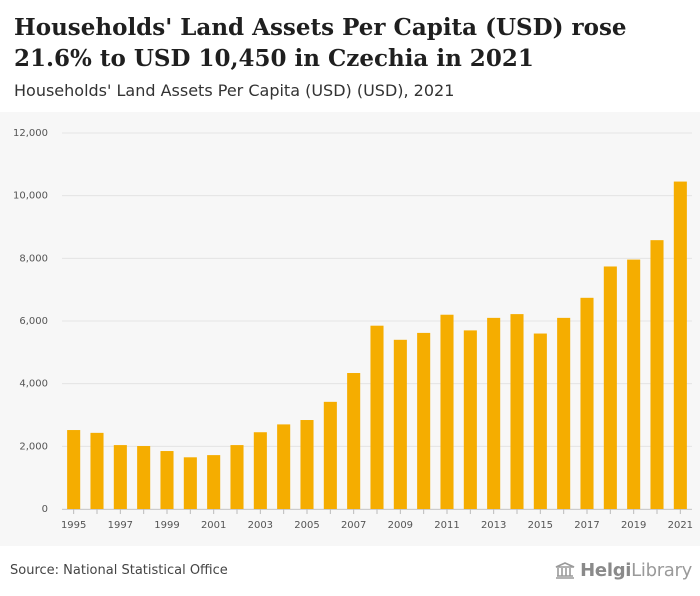 The height and width of the screenshot is (596, 700). What do you see at coordinates (446, 525) in the screenshot?
I see `x-tick-label: 2011` at bounding box center [446, 525].